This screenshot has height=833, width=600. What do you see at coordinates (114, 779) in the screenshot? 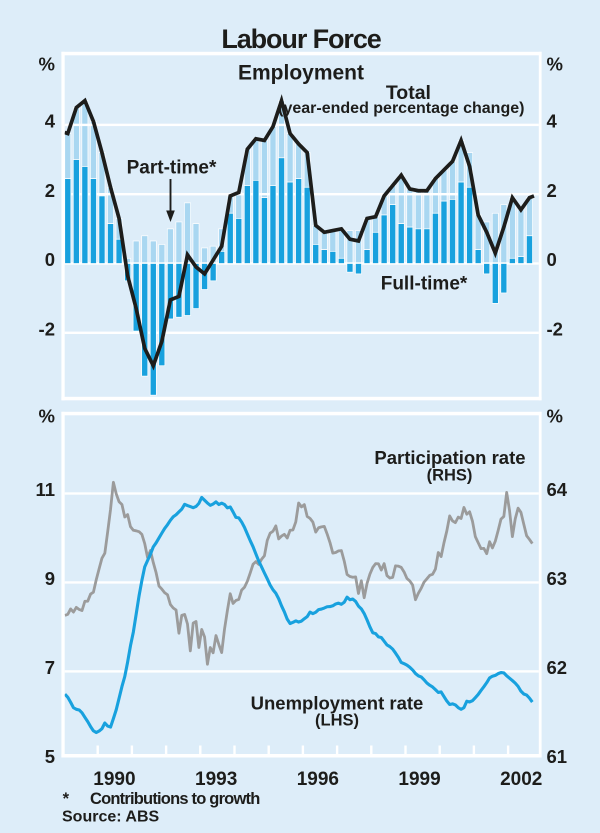
I see `svg-text: 1990` at bounding box center [114, 779].